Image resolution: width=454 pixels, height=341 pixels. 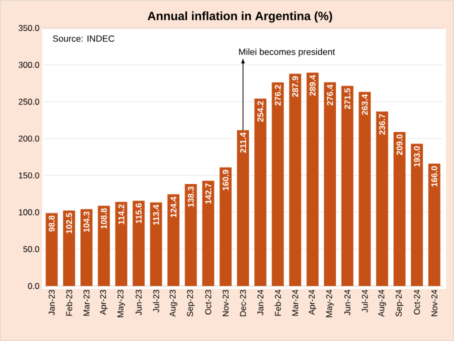 What do you see at coordinates (243, 303) in the screenshot?
I see `x-tick-label: Dec-23` at bounding box center [243, 303].